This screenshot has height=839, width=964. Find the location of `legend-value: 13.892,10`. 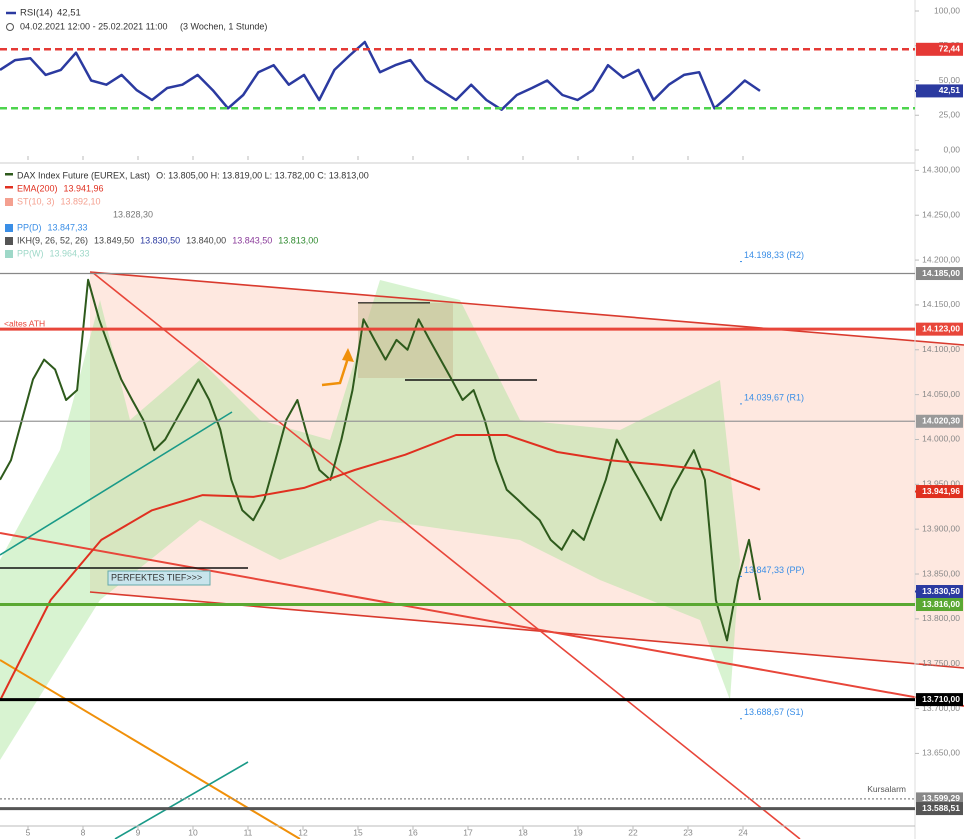

legend-value: 13.892,10 is located at coordinates (81, 201).